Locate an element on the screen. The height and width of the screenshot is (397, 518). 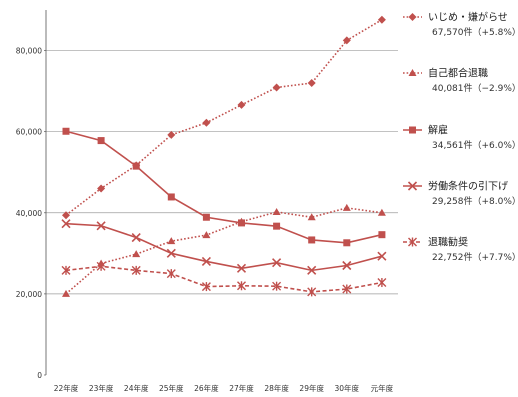
x-tick-label: 30年度 is located at coordinates (347, 388).